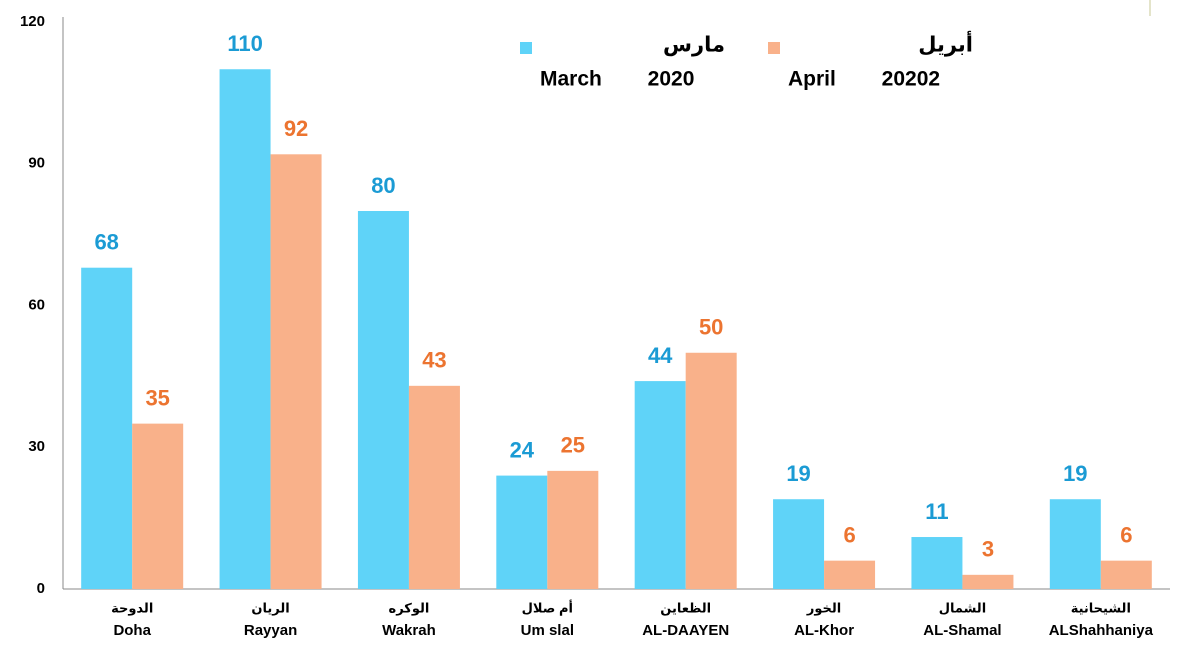  What do you see at coordinates (36, 446) in the screenshot?
I see `y-tick-label: 30` at bounding box center [36, 446].